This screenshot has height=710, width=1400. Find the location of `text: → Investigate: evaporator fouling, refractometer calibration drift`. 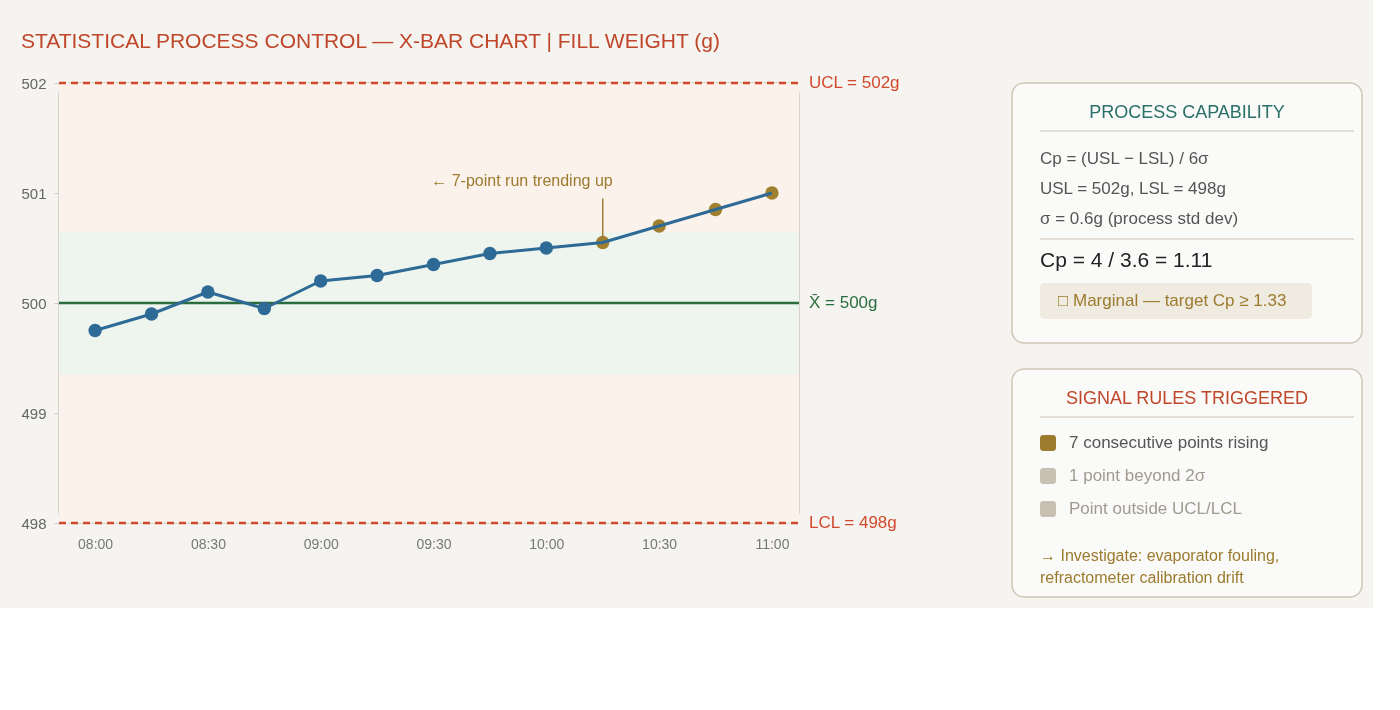

text: → Investigate: evaporator fouling, refractometer calibration drift is located at coordinates (1160, 566).